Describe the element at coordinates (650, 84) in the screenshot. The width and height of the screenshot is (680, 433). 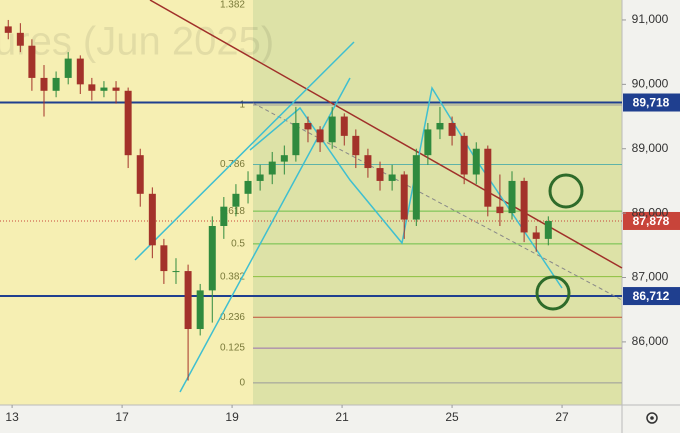
I see `y-tick-label: 90,000` at that location.